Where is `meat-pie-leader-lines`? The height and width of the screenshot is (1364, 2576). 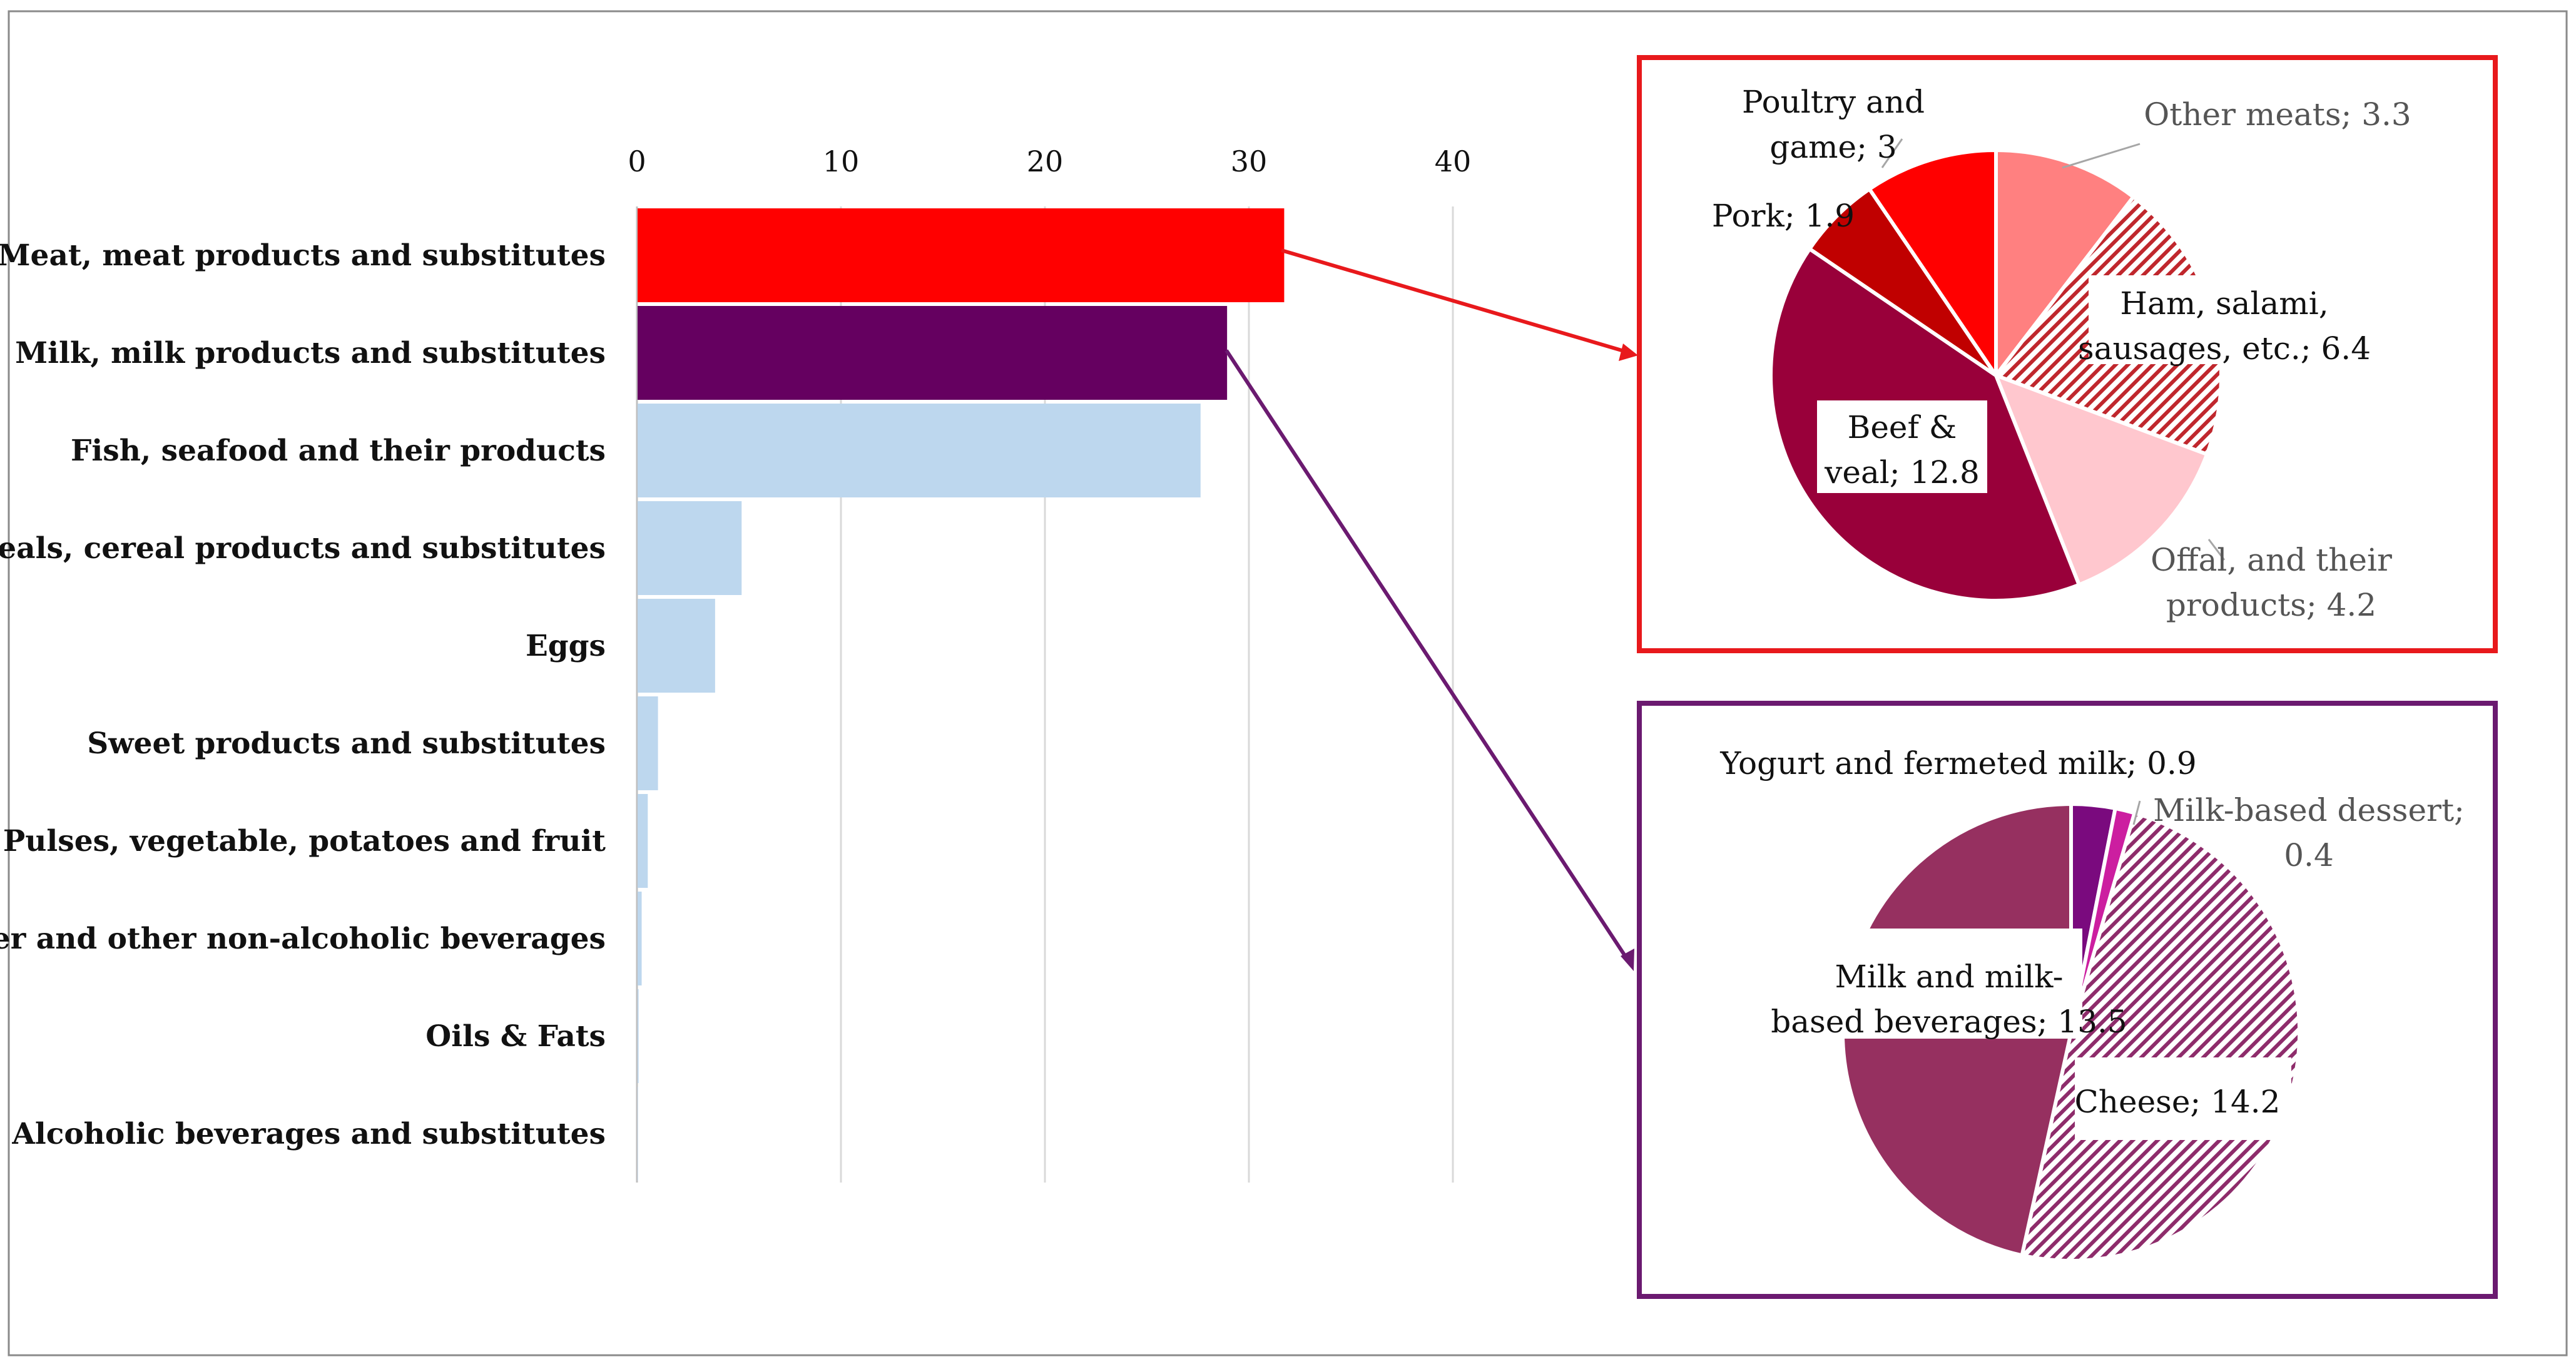
meat-pie-leader-lines is located at coordinates (2053, 349).